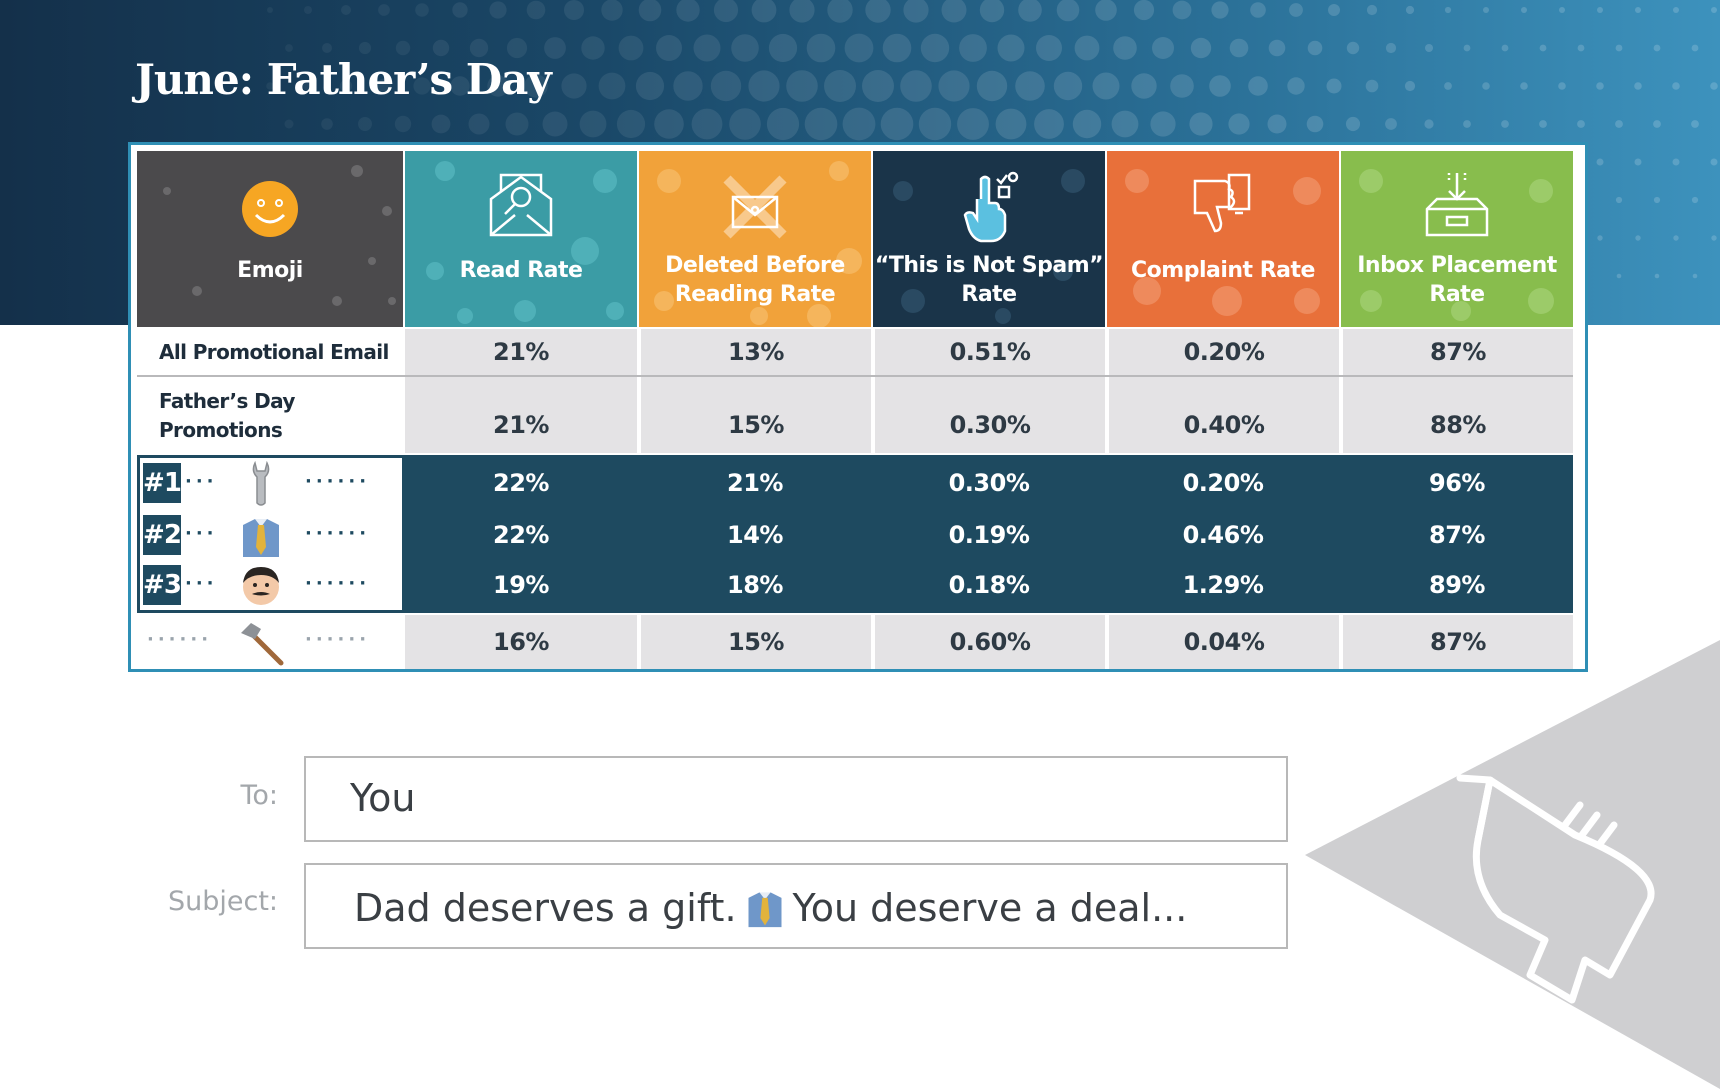  Describe the element at coordinates (989, 352) in the screenshot. I see `table-cell: 0.51%` at that location.